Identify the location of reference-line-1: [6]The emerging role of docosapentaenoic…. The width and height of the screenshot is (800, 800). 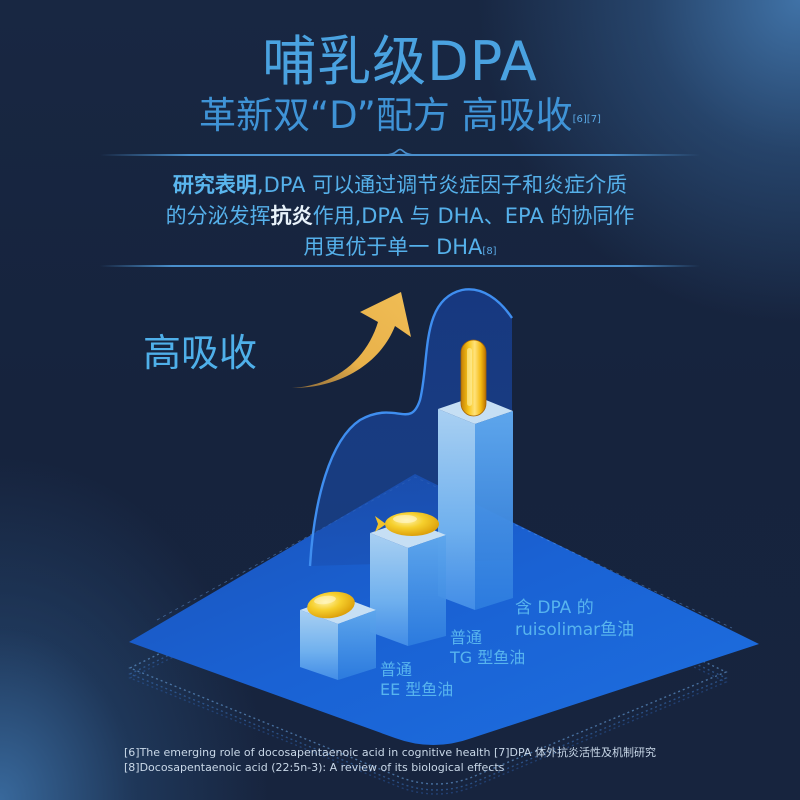
(390, 752).